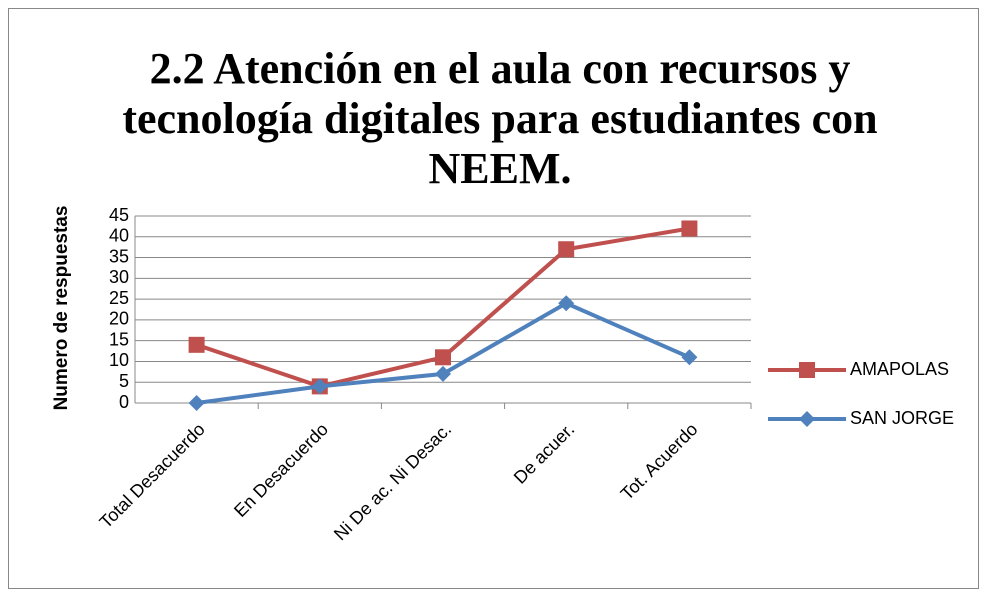 This screenshot has height=597, width=987. I want to click on y-tick-label: 30, so click(119, 277).